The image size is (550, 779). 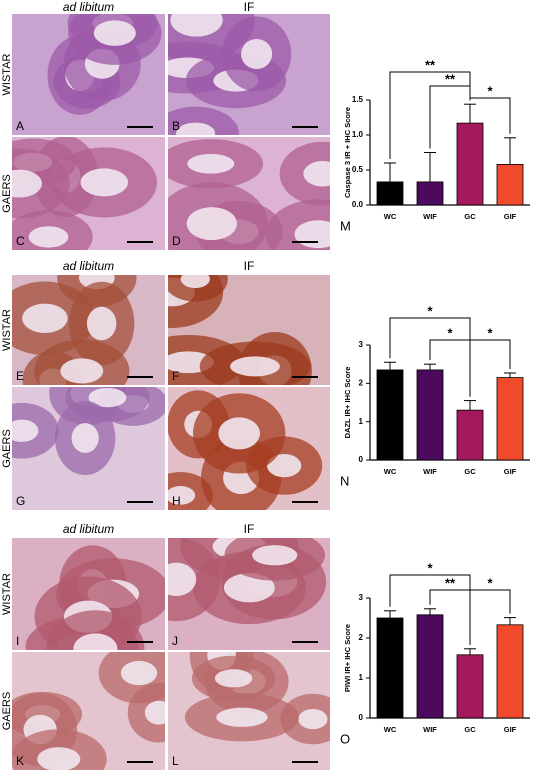 What do you see at coordinates (175, 641) in the screenshot?
I see `panel-label: J` at bounding box center [175, 641].